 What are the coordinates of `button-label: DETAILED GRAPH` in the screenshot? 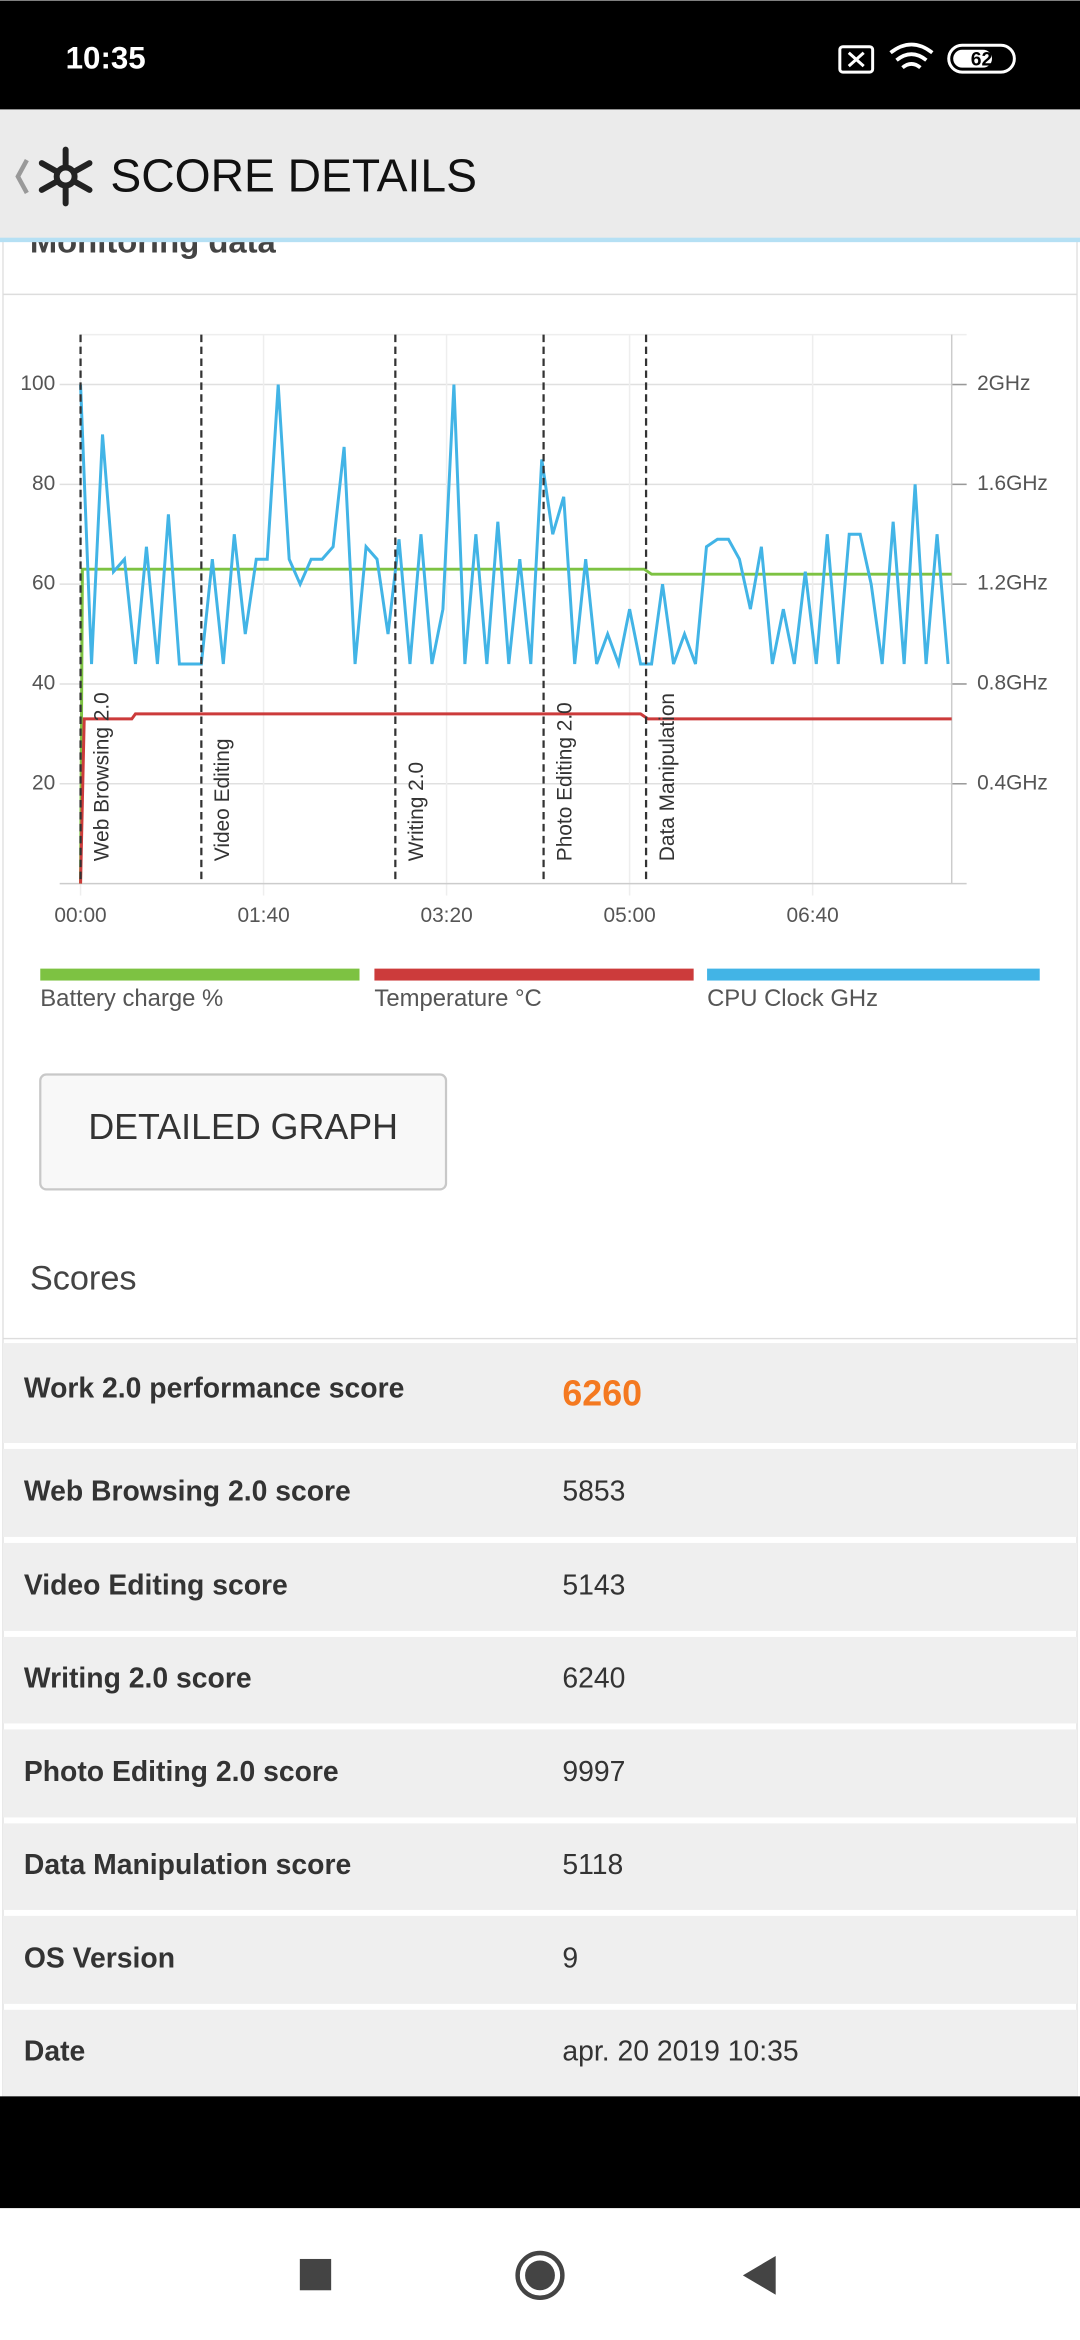 It's located at (243, 1127).